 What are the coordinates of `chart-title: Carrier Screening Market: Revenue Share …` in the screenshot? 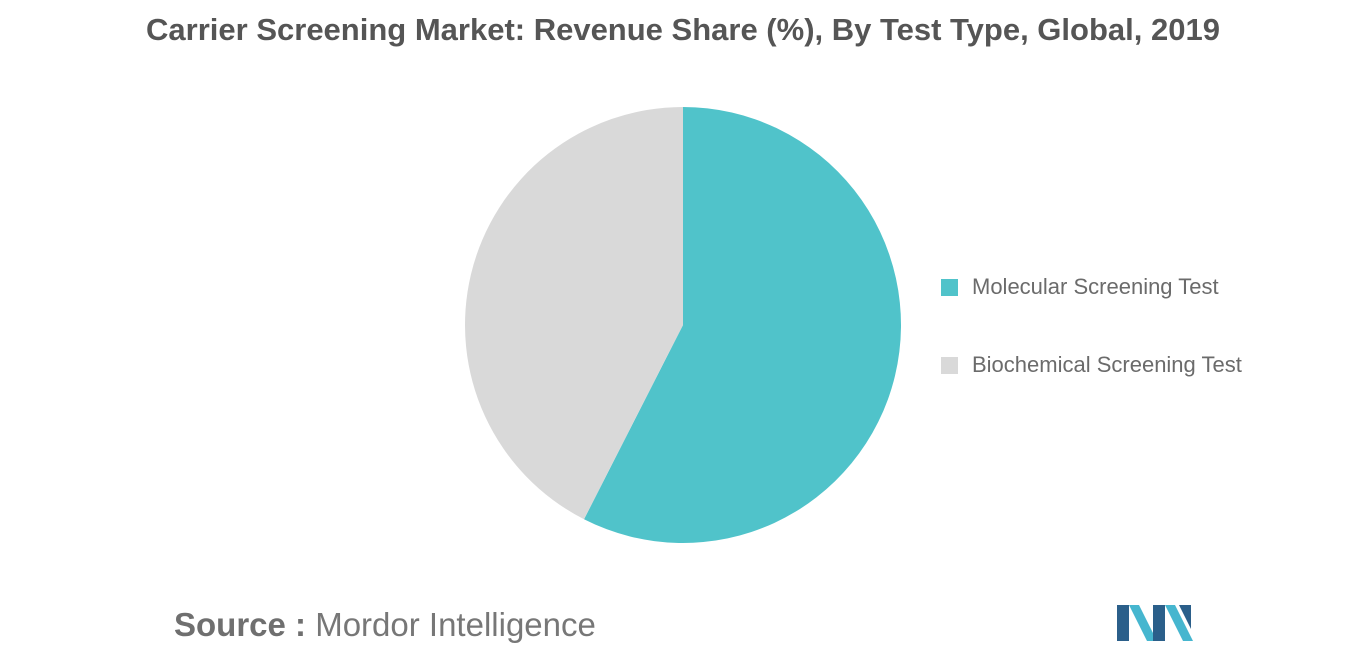 It's located at (683, 29).